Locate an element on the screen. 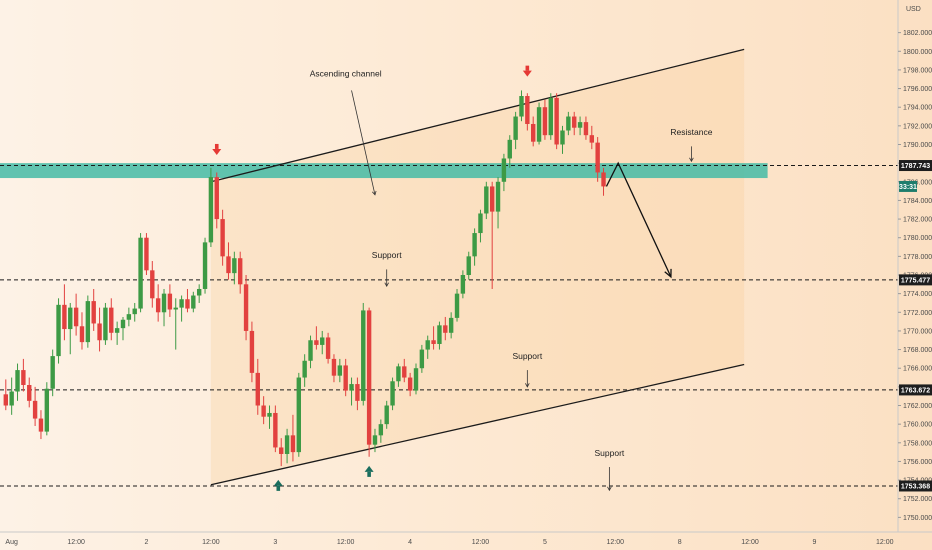 The height and width of the screenshot is (550, 932). price-tick-label: 1790.000 is located at coordinates (917, 145).